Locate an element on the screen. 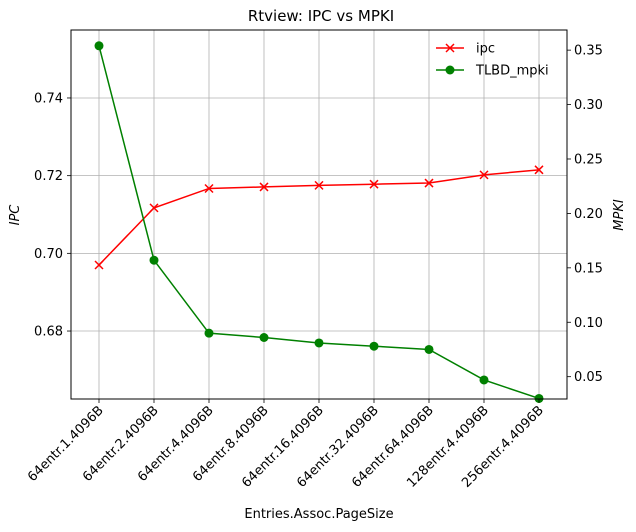 Image resolution: width=636 pixels, height=532 pixels. legend-item-TLBD_mpki: TLBD_mpki is located at coordinates (492, 71).